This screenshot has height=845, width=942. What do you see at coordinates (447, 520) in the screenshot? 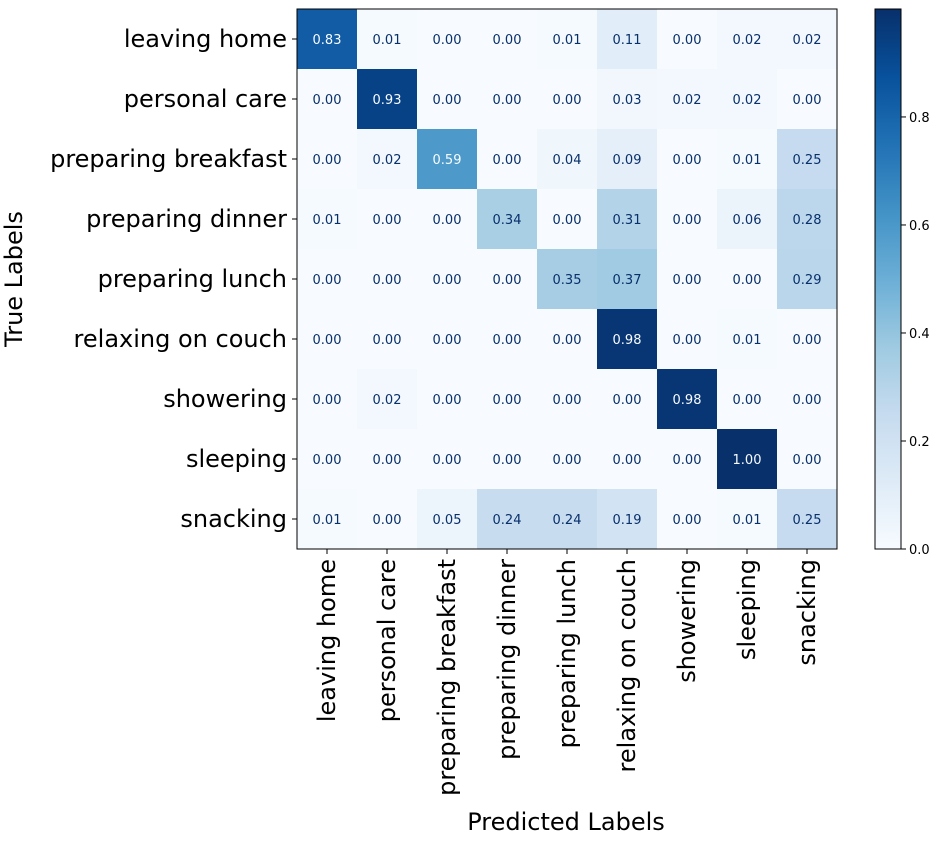
I see `cell-value-label: 0.05` at bounding box center [447, 520].